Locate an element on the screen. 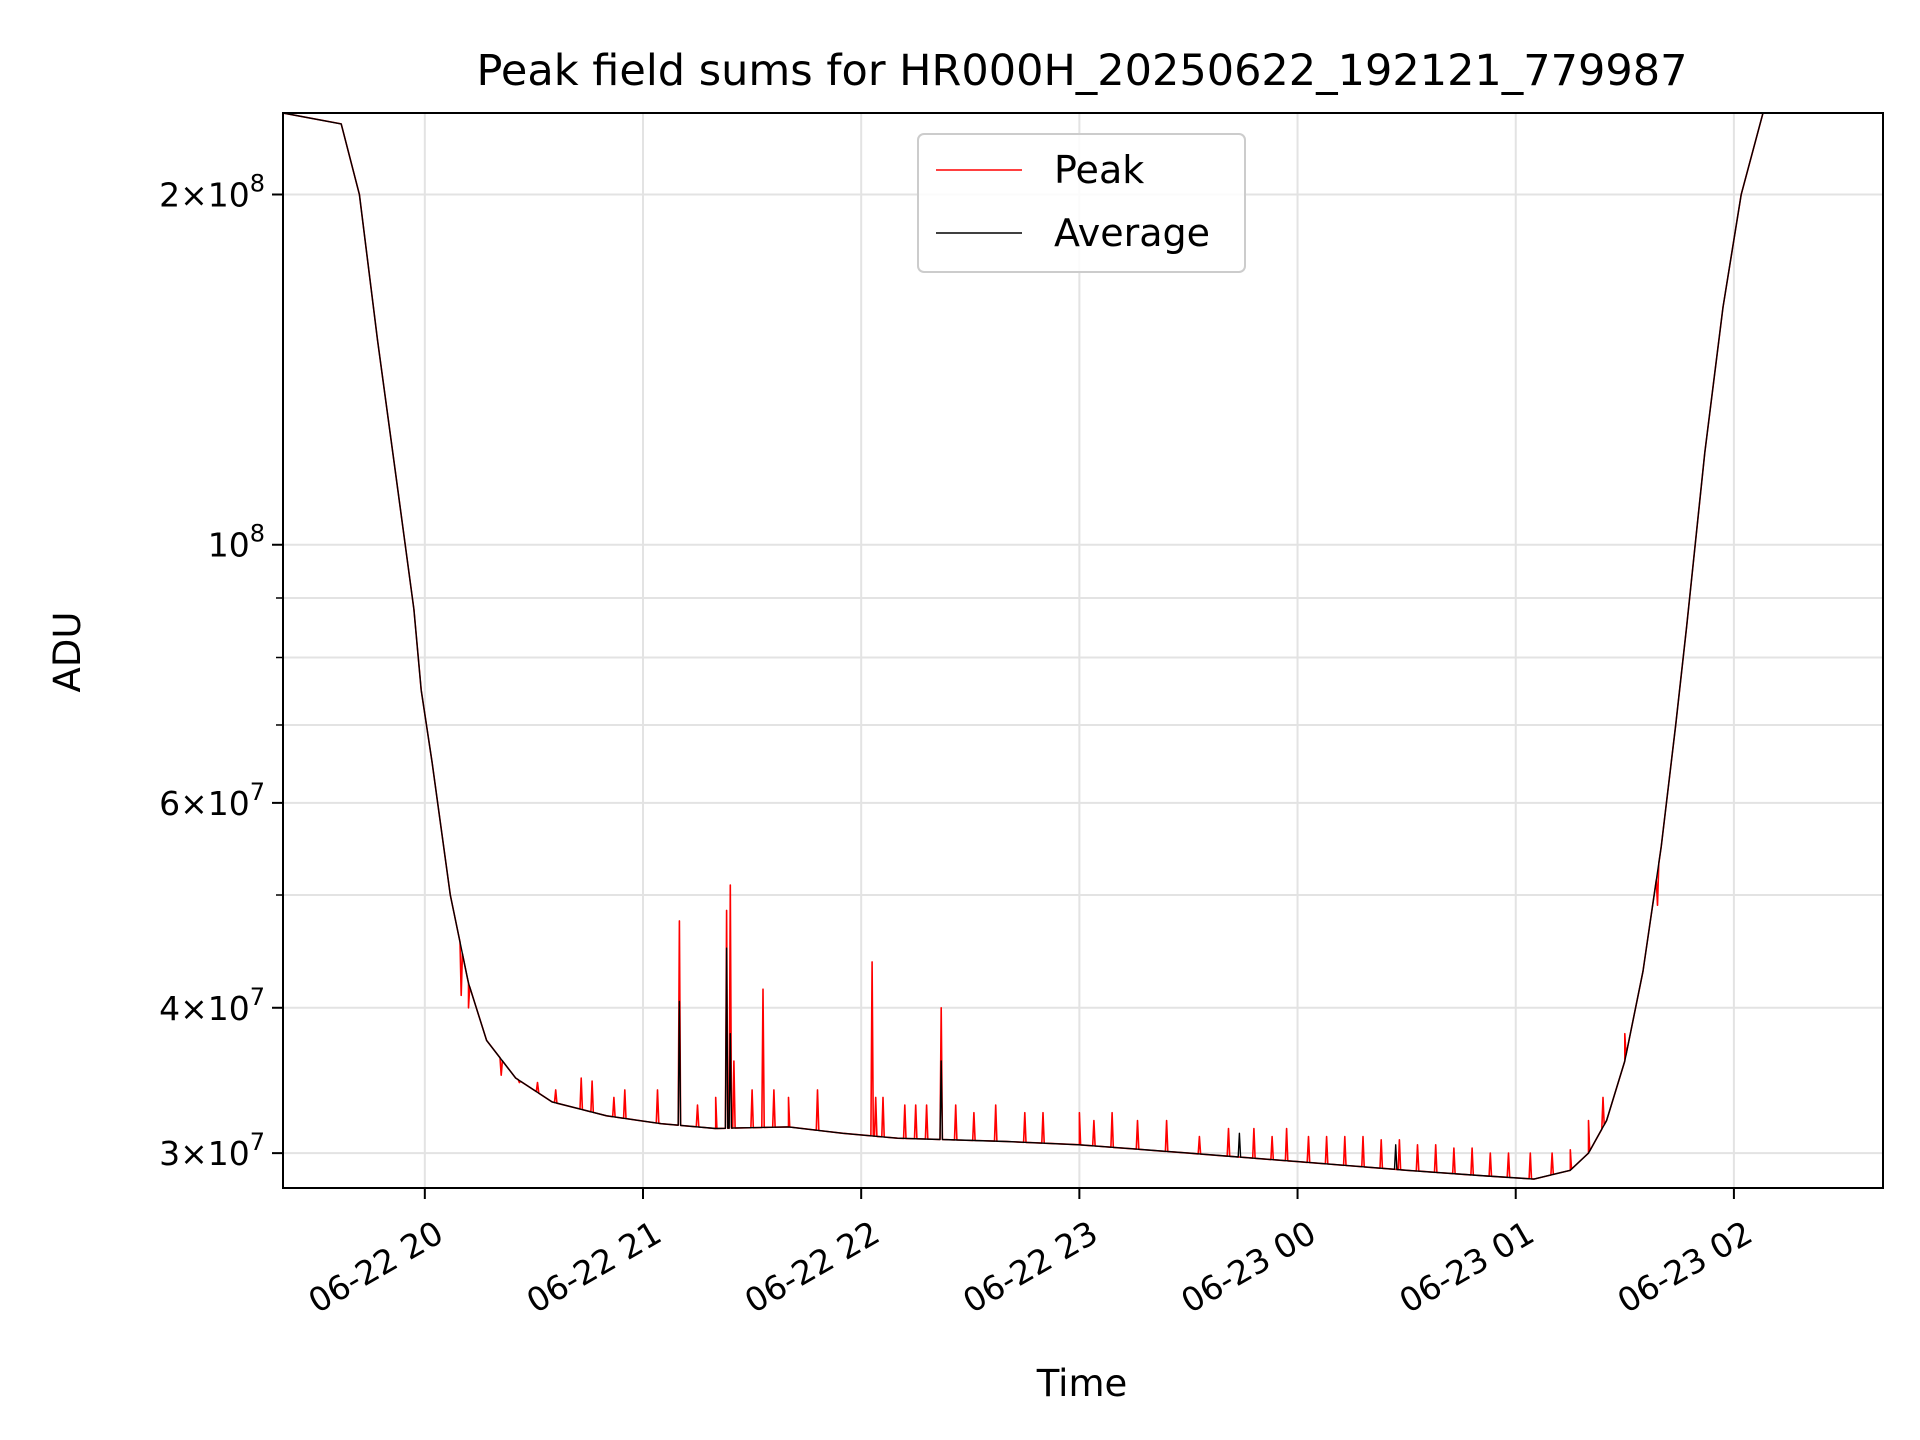  y-axis-ticks: 3×107 4×107 6×107 108 2×108 is located at coordinates (221, 671).